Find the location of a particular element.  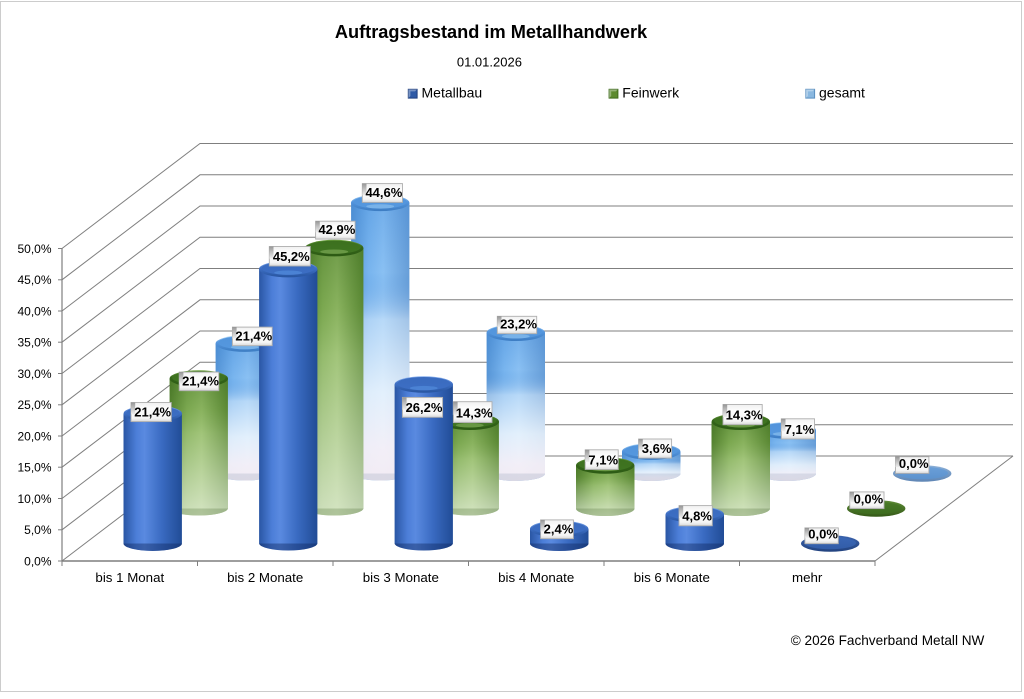

svg-text: 20,0% is located at coordinates (34, 436).